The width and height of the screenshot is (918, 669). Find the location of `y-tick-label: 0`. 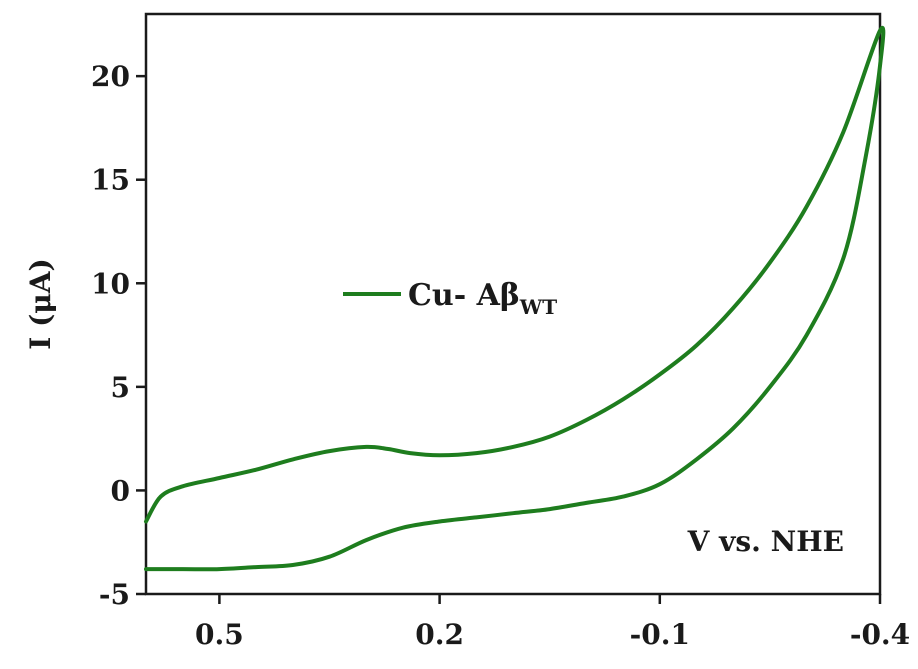

y-tick-label: 0 is located at coordinates (120, 490).